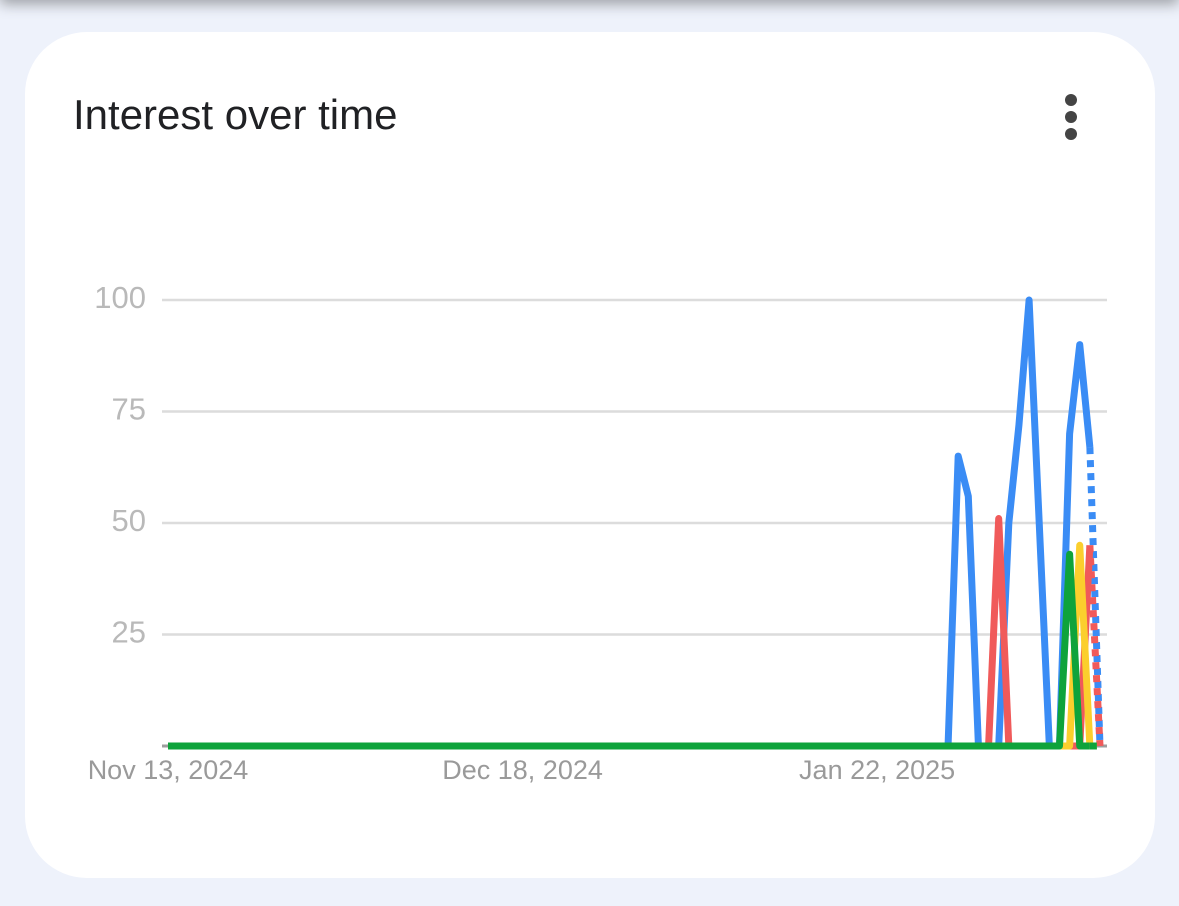 The image size is (1179, 906). What do you see at coordinates (1095, 597) in the screenshot?
I see `partial-segment` at bounding box center [1095, 597].